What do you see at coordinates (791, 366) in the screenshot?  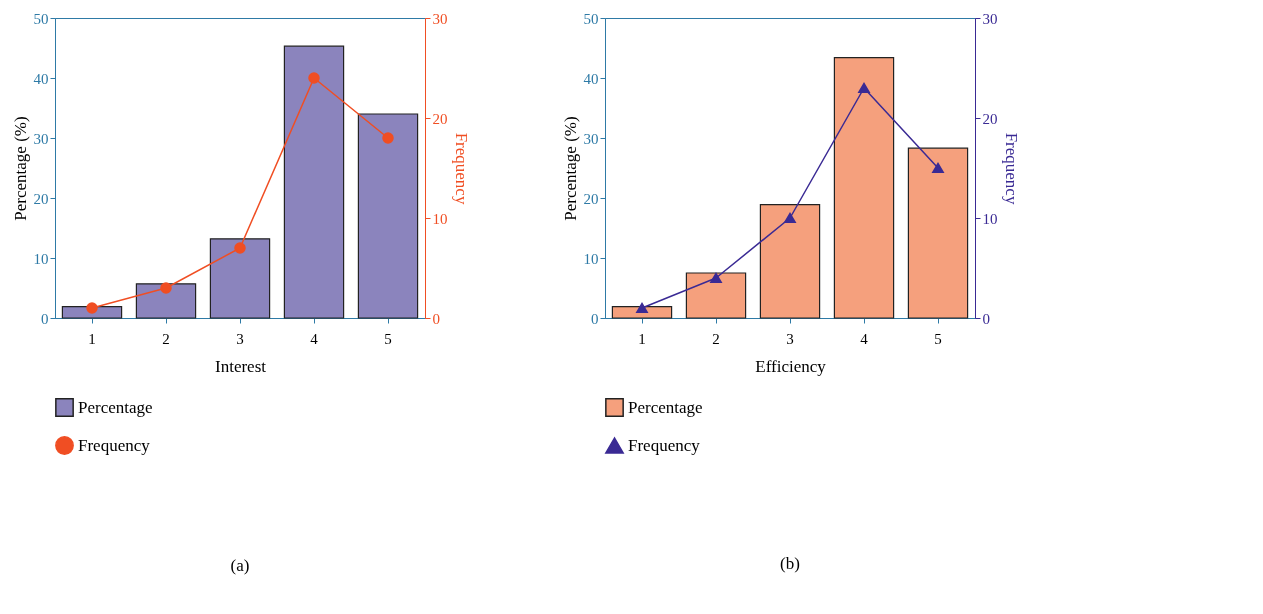 I see `x-axis-title: Efficiency` at bounding box center [791, 366].